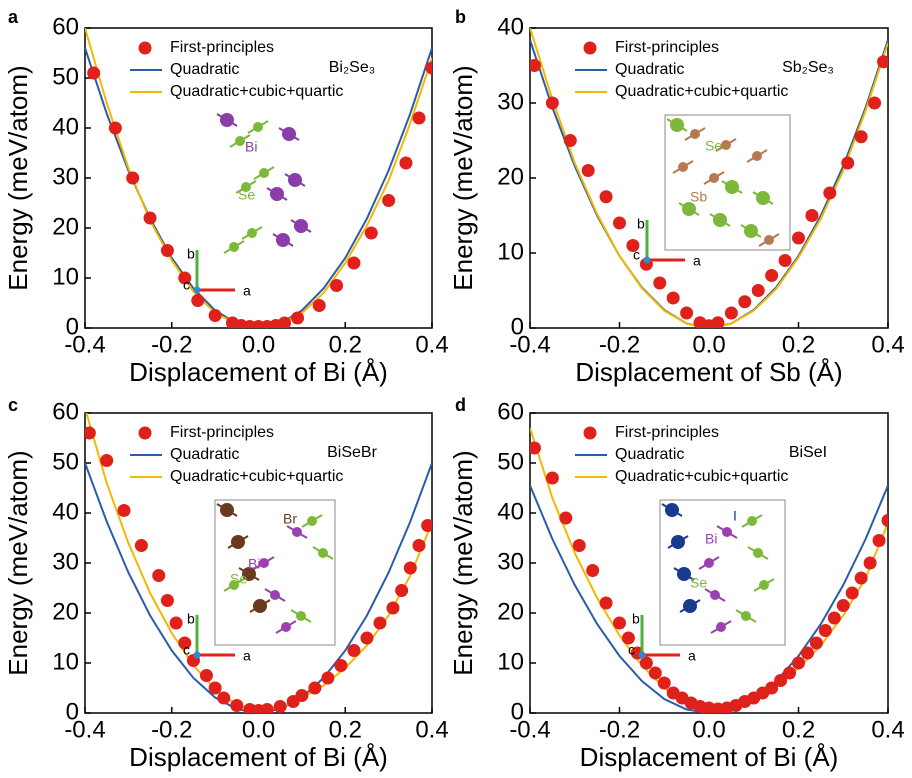 This screenshot has width=912, height=778. What do you see at coordinates (510, 461) in the screenshot?
I see `y-tick-label: 50` at bounding box center [510, 461].